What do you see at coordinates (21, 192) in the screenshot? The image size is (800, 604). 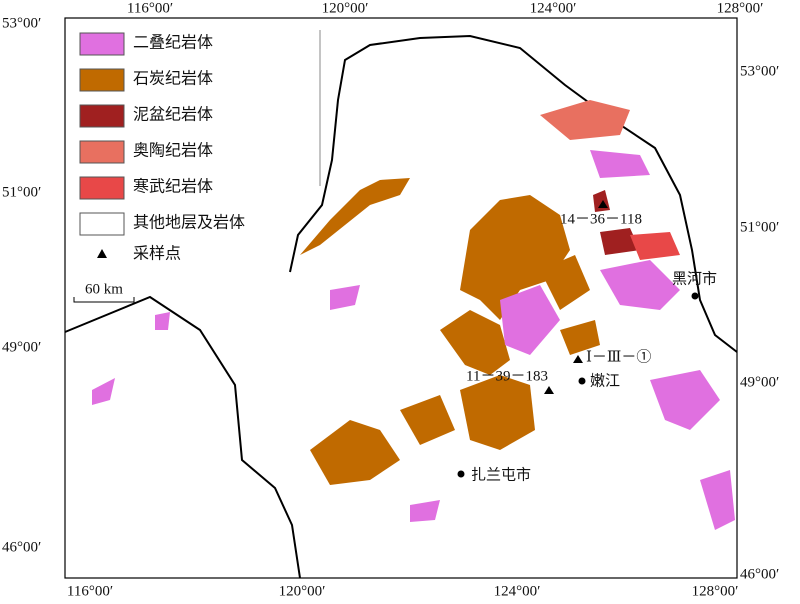 I see `left-label: 51°00′` at bounding box center [21, 192].